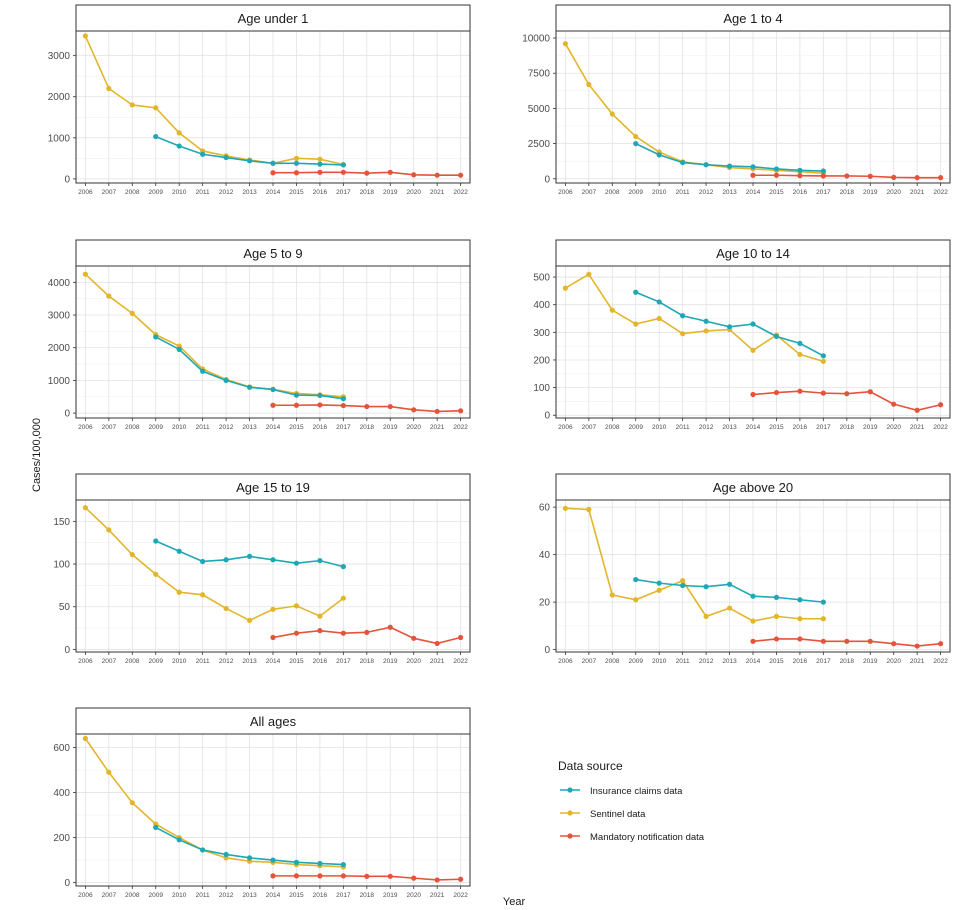 This screenshot has height=910, width=960. Describe the element at coordinates (753, 192) in the screenshot. I see `x-tick-label: 2014` at that location.